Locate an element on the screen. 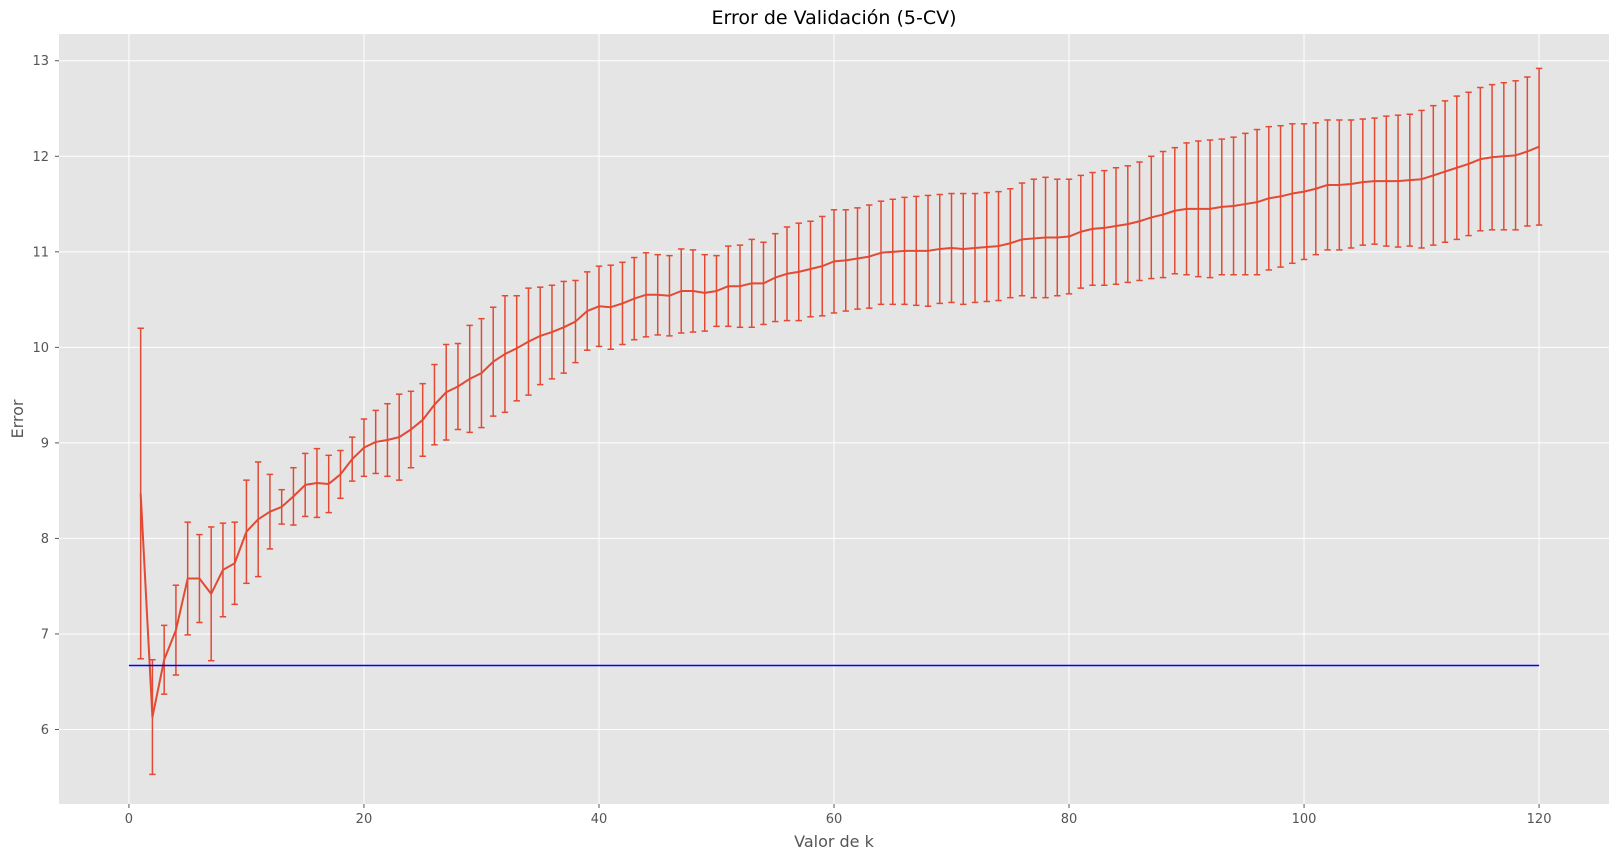  y-axis-label: Error is located at coordinates (17, 418).